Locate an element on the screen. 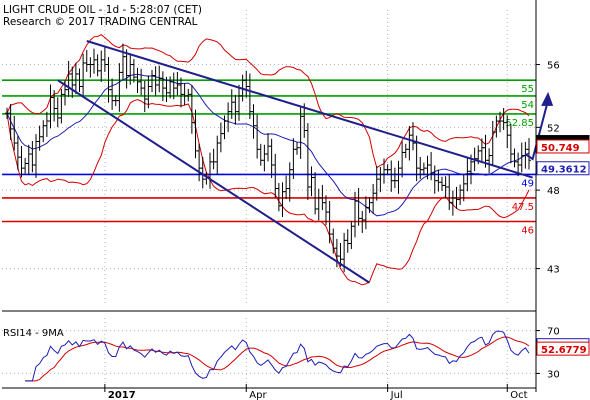 The height and width of the screenshot is (400, 590). rsi-tick-label: 70 is located at coordinates (553, 332).